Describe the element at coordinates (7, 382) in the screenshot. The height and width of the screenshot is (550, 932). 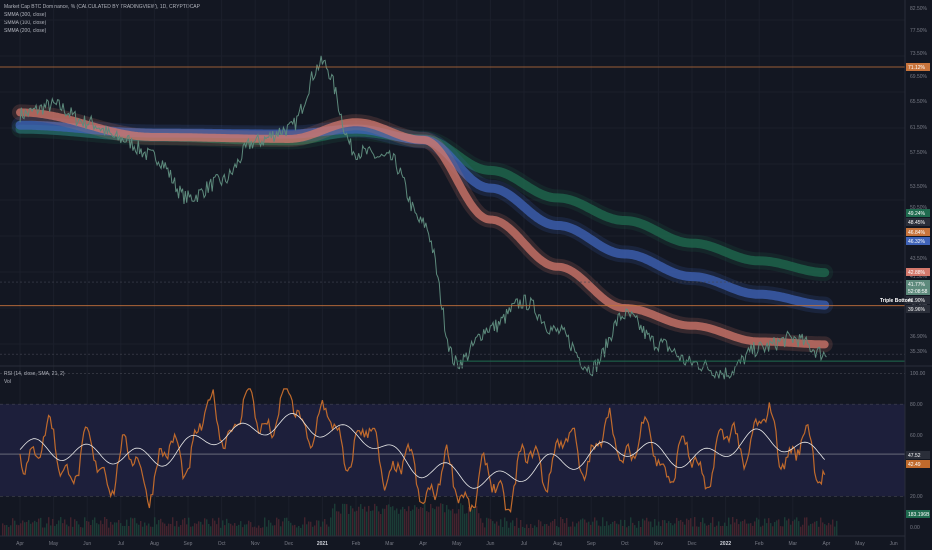
I see `vol-legend: Vol` at that location.